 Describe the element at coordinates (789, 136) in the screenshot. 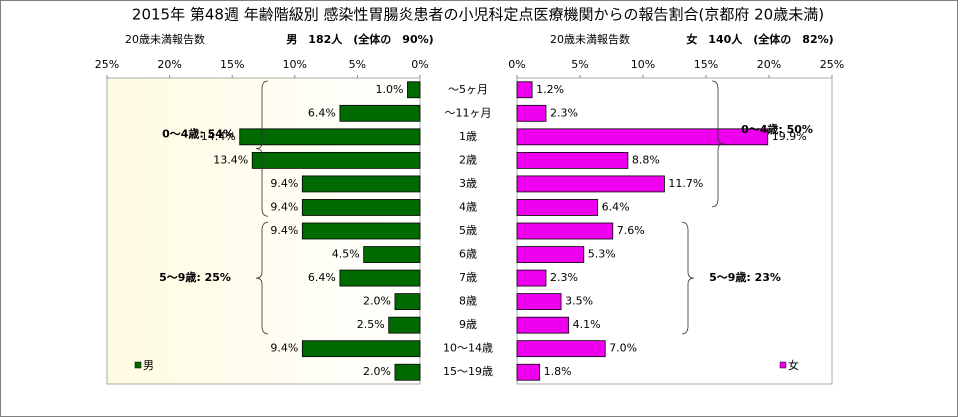

I see `value-label: 19.9%` at that location.